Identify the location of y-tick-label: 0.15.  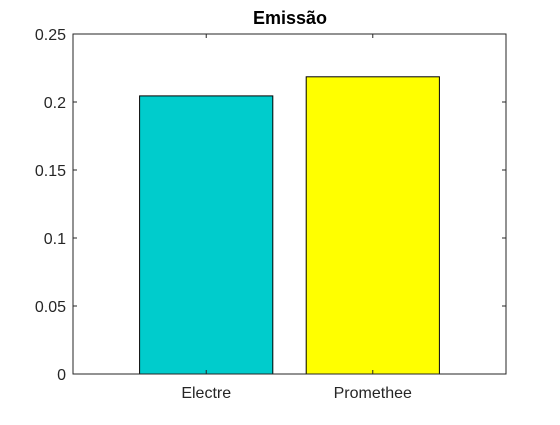
(50, 171).